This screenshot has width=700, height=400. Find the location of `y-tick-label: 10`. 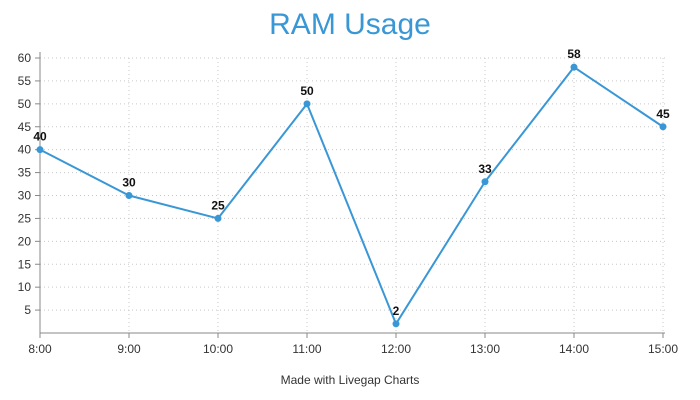

y-tick-label: 10 is located at coordinates (25, 287).